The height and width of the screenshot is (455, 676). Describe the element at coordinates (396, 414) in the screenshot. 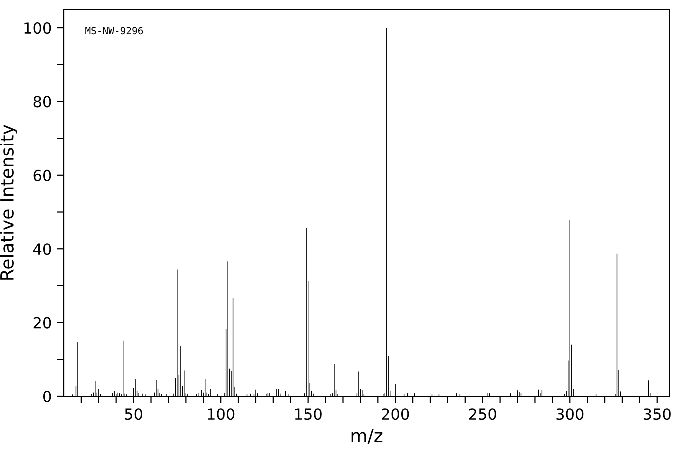

I see `x-tick-label: 200` at that location.